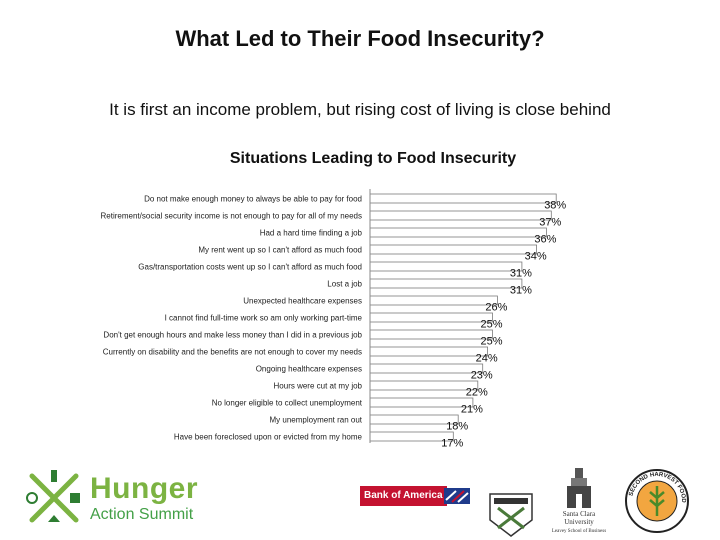 This screenshot has height=540, width=720. Describe the element at coordinates (309, 369) in the screenshot. I see `category-label: Ongoing healthcare expenses` at that location.